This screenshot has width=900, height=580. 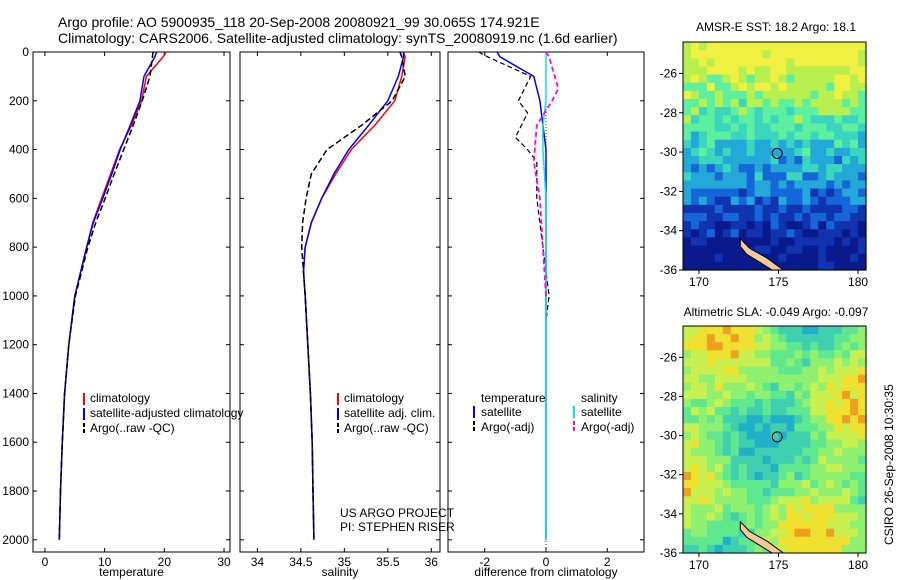 What do you see at coordinates (19, 198) in the screenshot?
I see `y-tick-label: 600` at bounding box center [19, 198].